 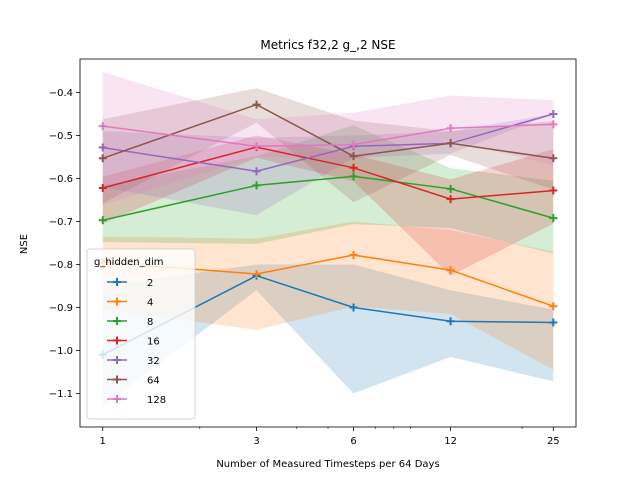 What do you see at coordinates (103, 441) in the screenshot?
I see `x-tick-label-0: 1` at bounding box center [103, 441].